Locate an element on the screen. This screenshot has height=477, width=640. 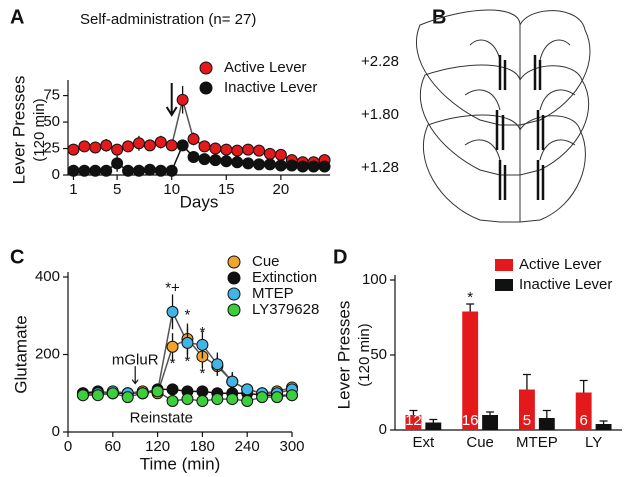
x-tick-label: 300 is located at coordinates (291, 446).